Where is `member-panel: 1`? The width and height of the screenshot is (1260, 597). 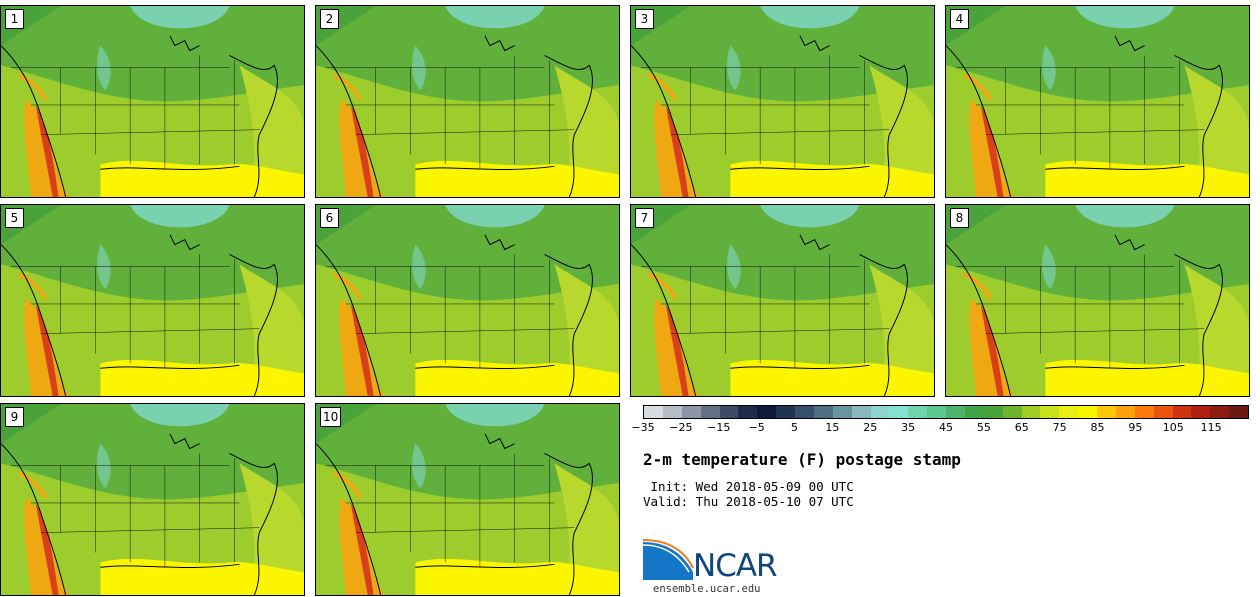 member-panel: 1 is located at coordinates (152, 101).